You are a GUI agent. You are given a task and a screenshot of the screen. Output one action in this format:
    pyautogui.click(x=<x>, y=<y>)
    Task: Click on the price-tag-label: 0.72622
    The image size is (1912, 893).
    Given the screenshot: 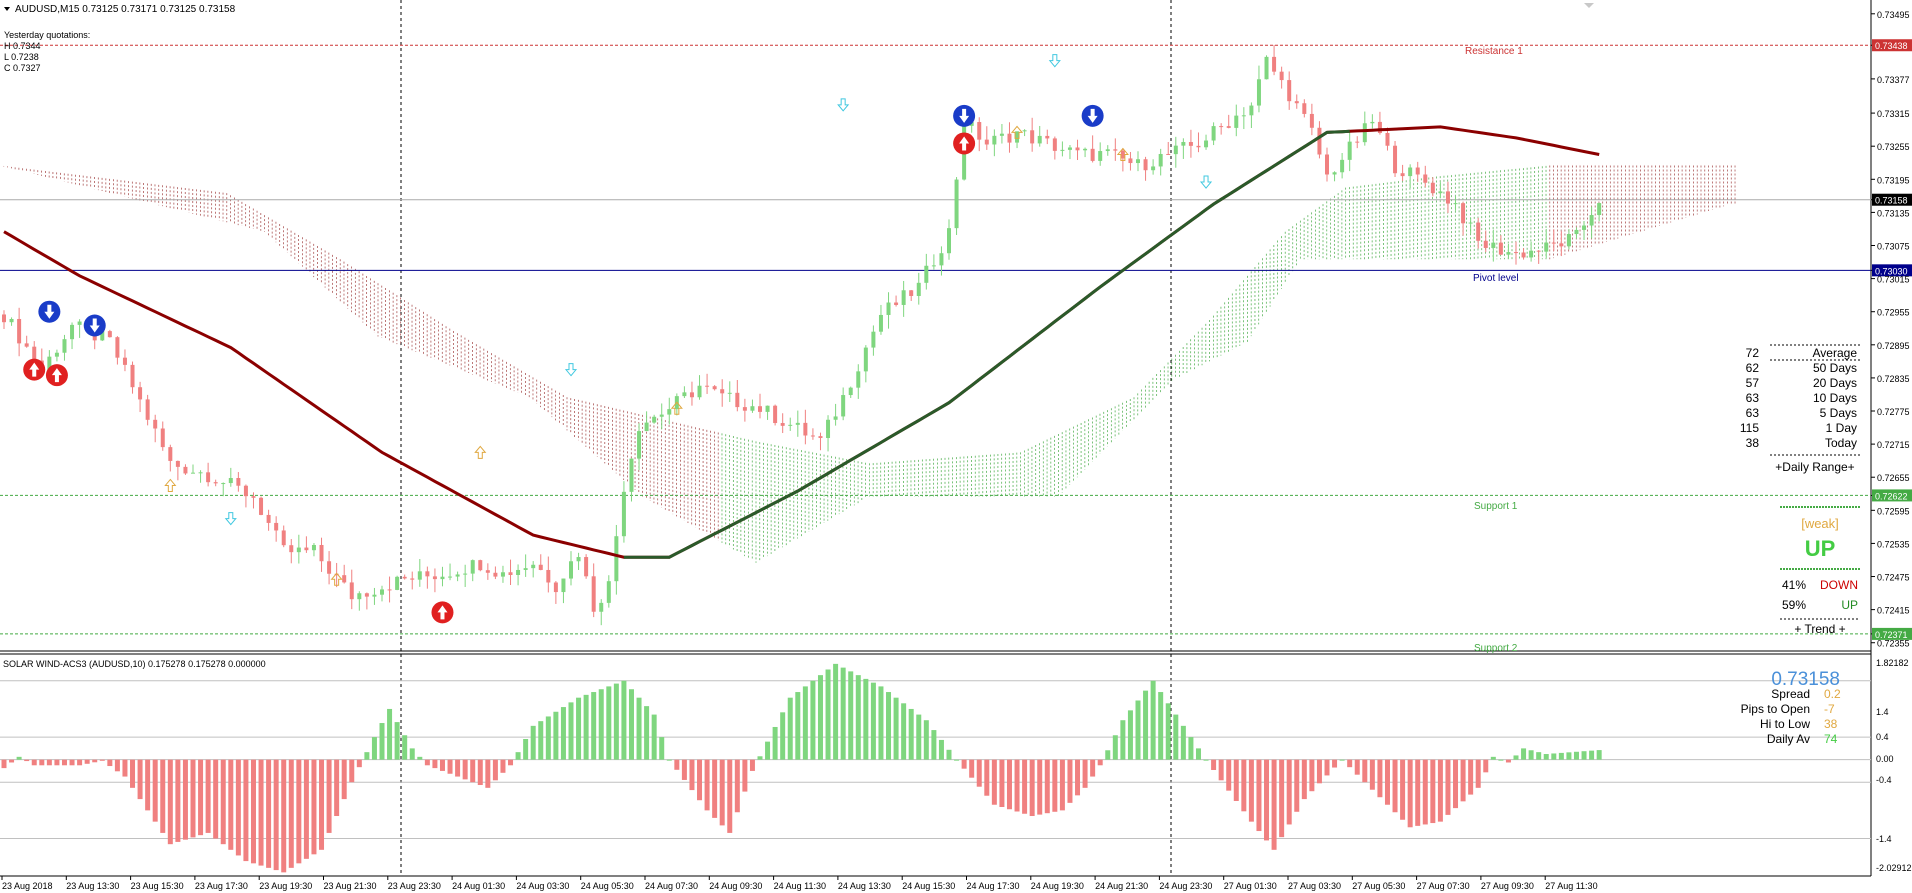 What is the action you would take?
    pyautogui.click(x=1891, y=496)
    